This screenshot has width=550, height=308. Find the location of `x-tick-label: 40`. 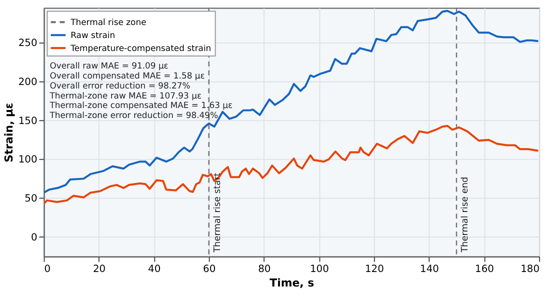

x-tick-label: 40 is located at coordinates (154, 269).